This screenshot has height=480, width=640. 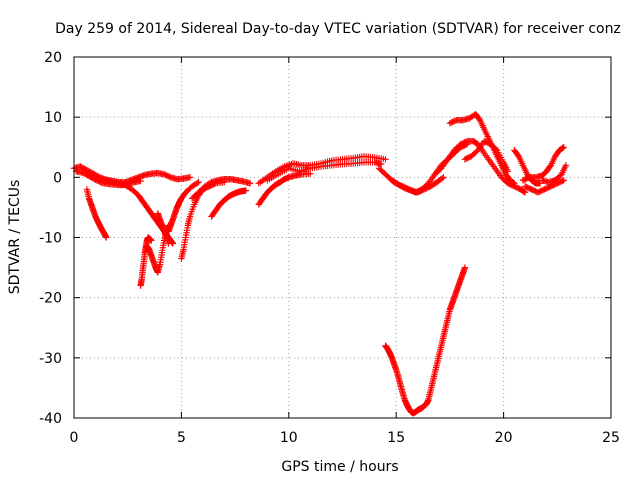 I want to click on x-axis-label: GPS time / hours, so click(x=339, y=467).